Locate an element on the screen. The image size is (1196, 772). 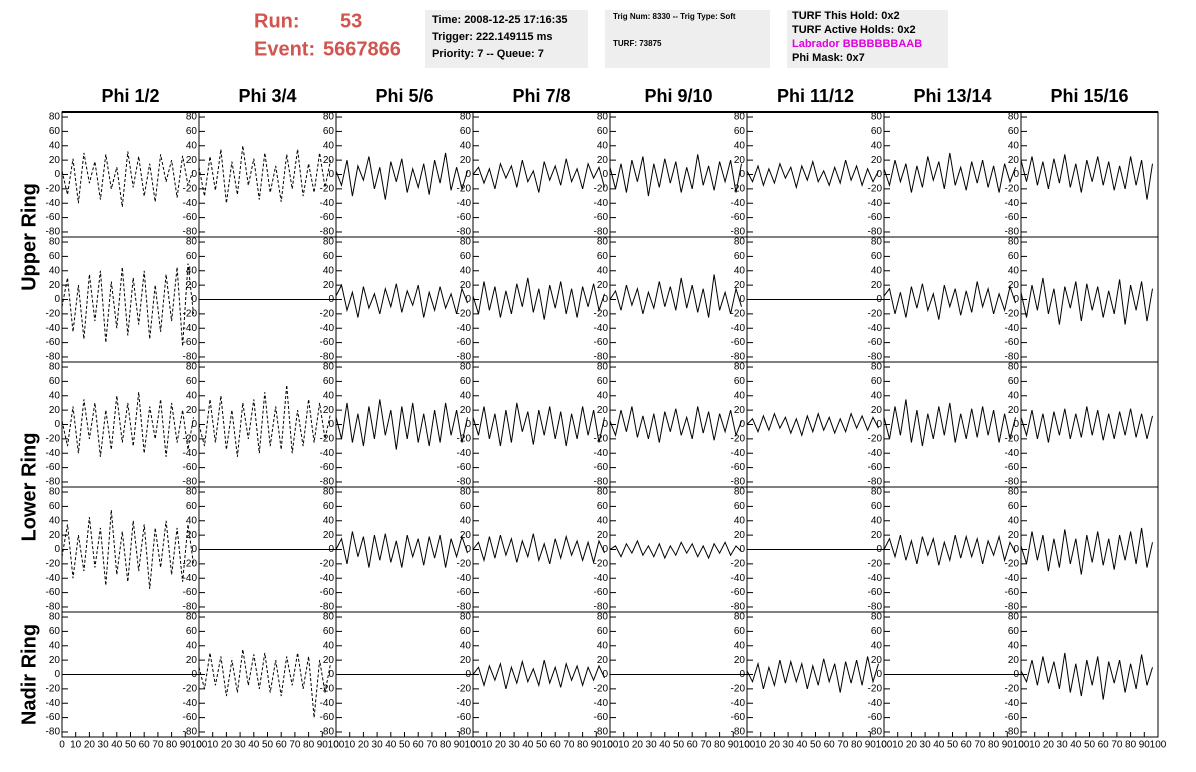
x-tick-label: 70 is located at coordinates (295, 745).